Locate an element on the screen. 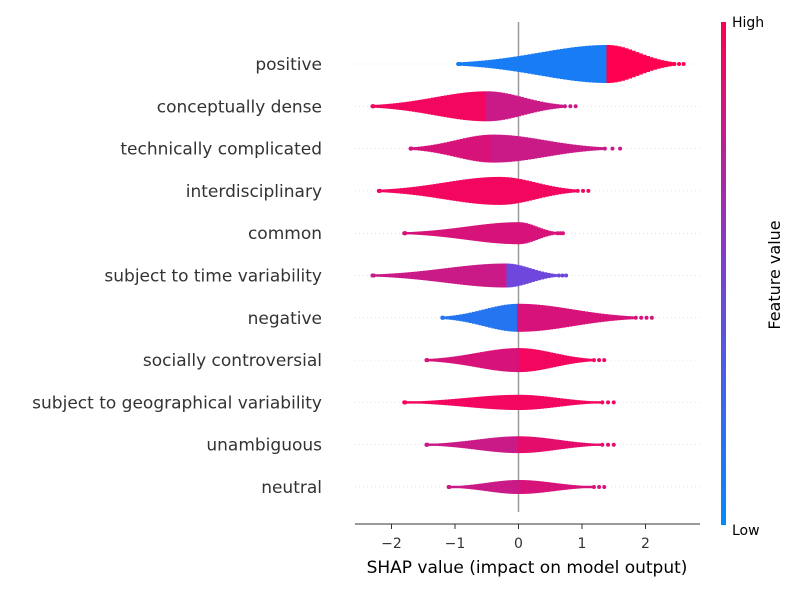  feature-label: interdisciplinary is located at coordinates (254, 192).